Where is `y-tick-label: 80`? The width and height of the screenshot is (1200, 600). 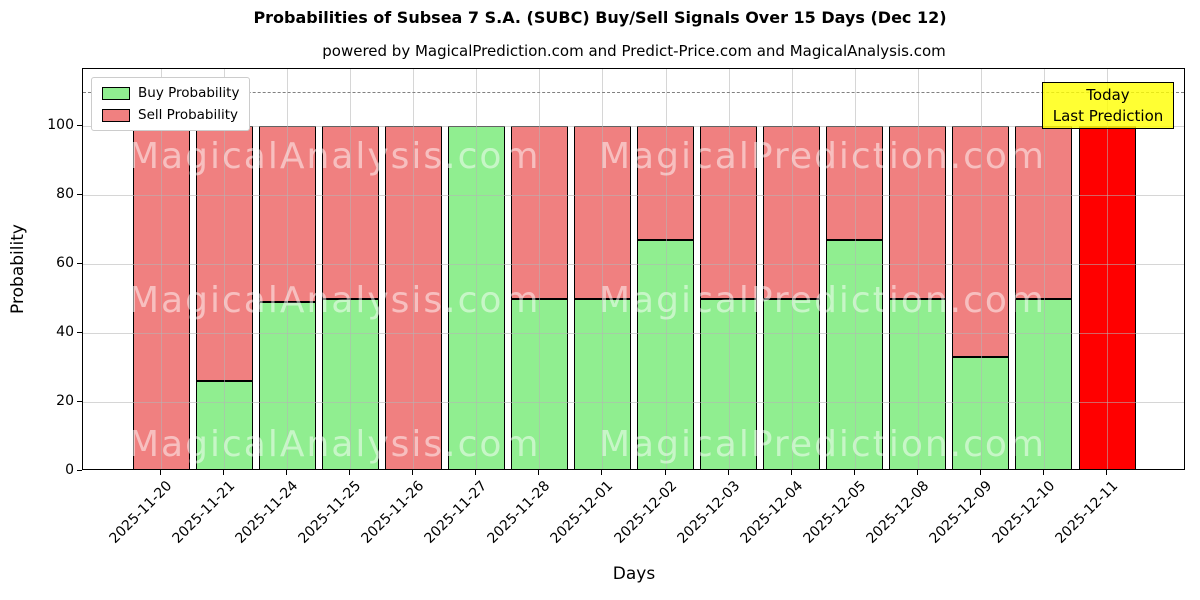 y-tick-label: 80 is located at coordinates (65, 194).